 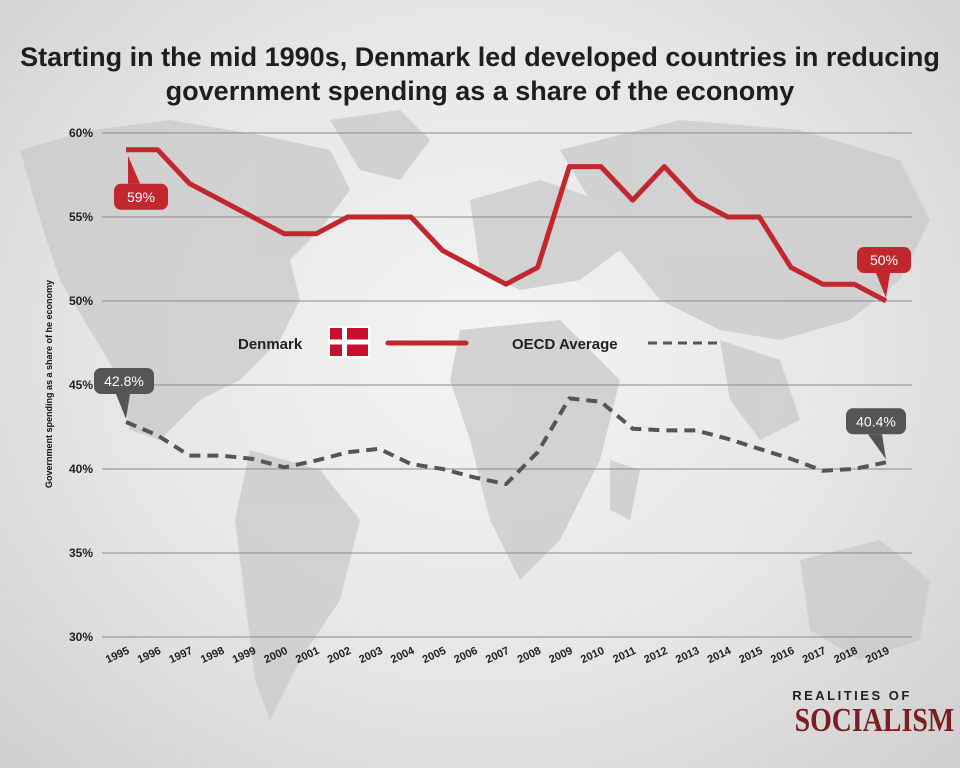 What do you see at coordinates (720, 655) in the screenshot?
I see `x-tick-label: 2014` at bounding box center [720, 655].